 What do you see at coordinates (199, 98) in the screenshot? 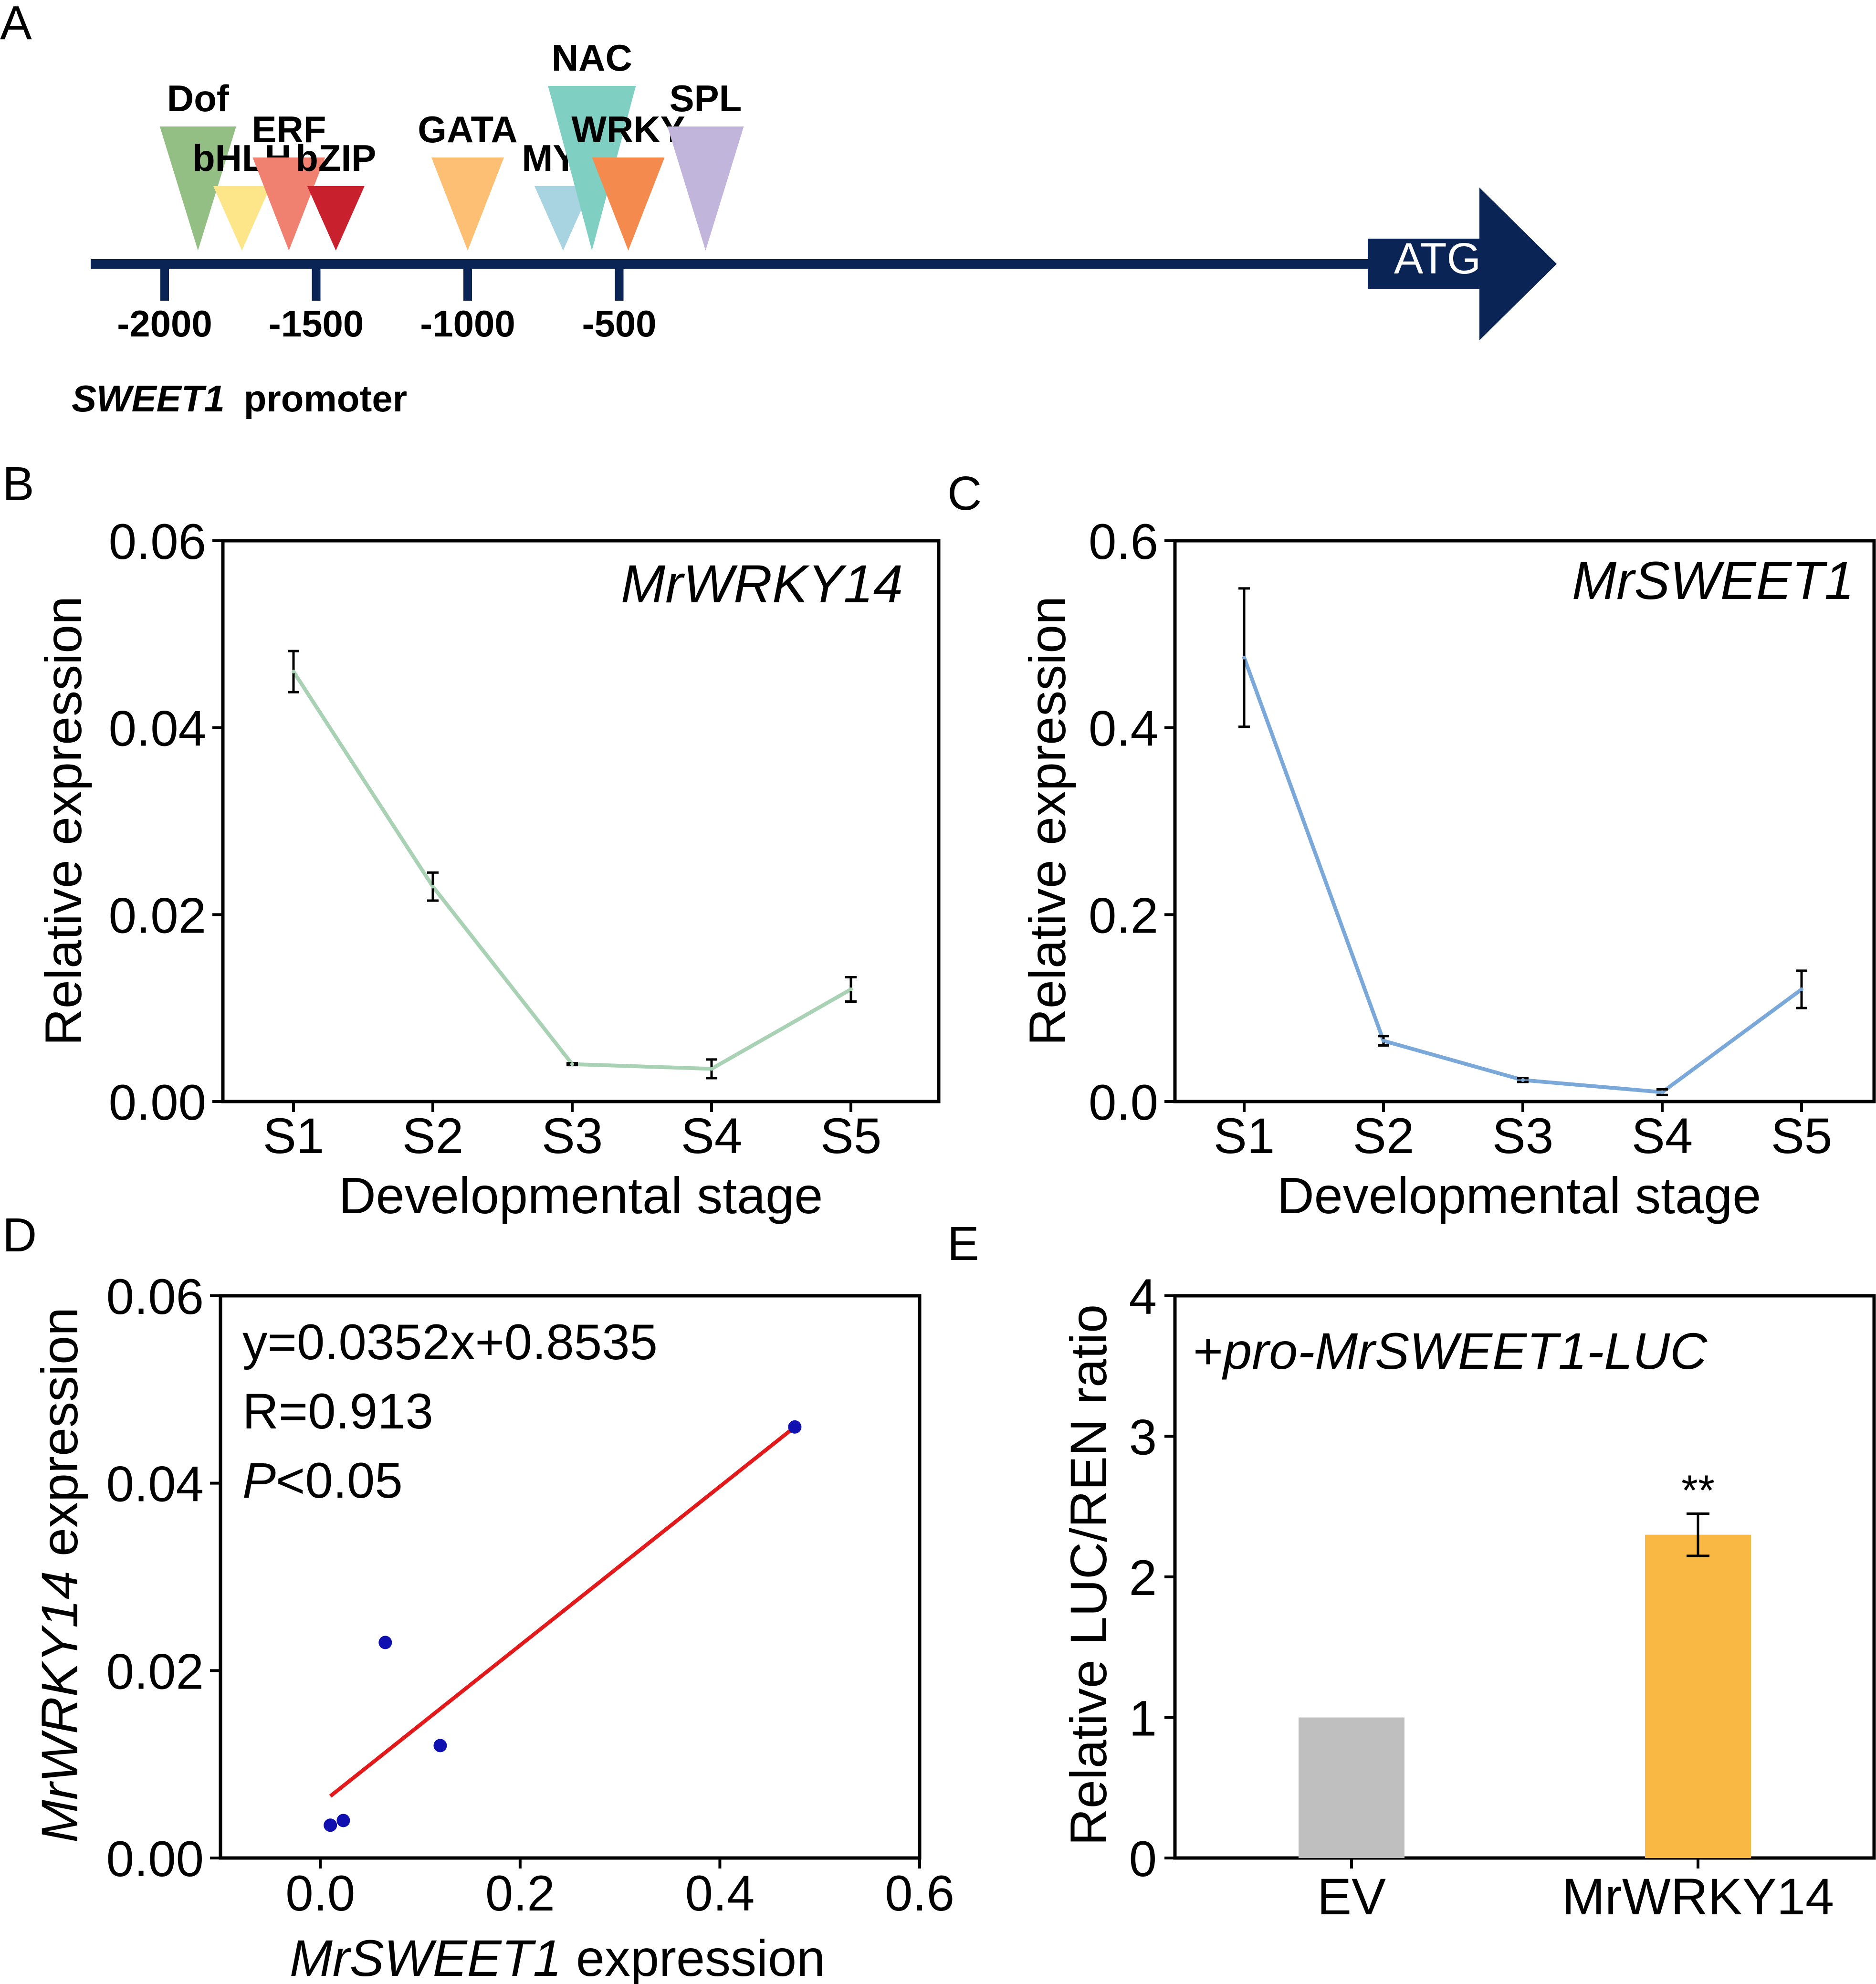
I see `motif-label: Dof` at bounding box center [199, 98].